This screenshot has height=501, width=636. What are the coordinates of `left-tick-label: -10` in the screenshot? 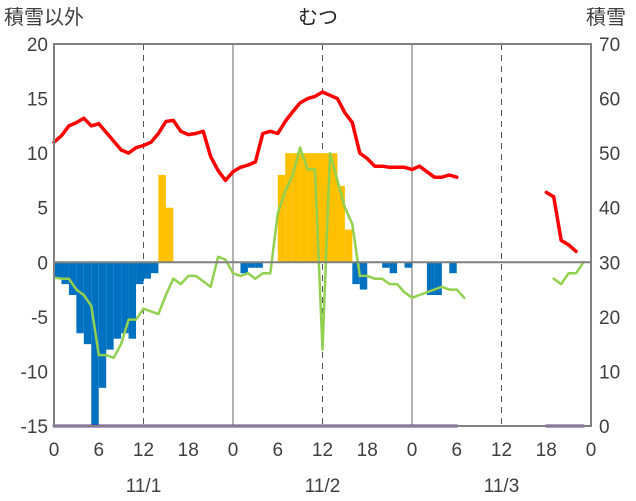 It's located at (34, 372).